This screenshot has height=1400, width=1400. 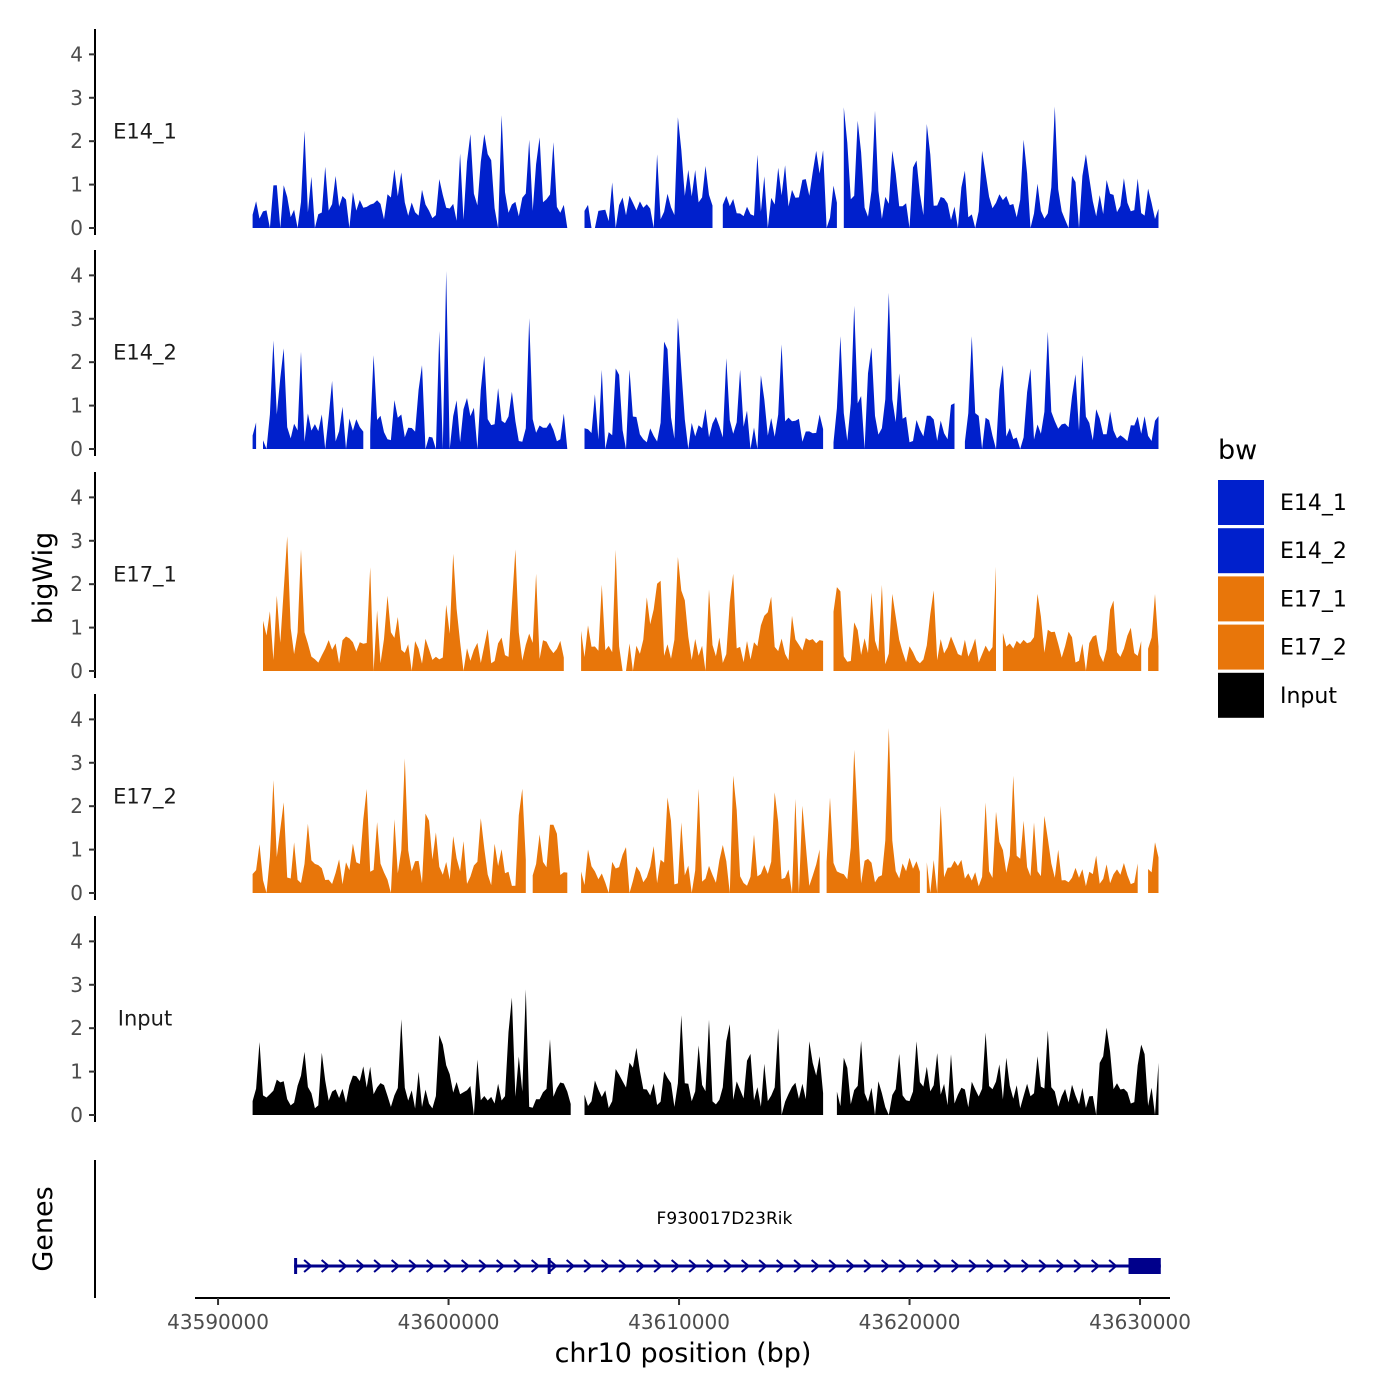 I want to click on x-tick-label: 43630000, so click(x=1140, y=1322).